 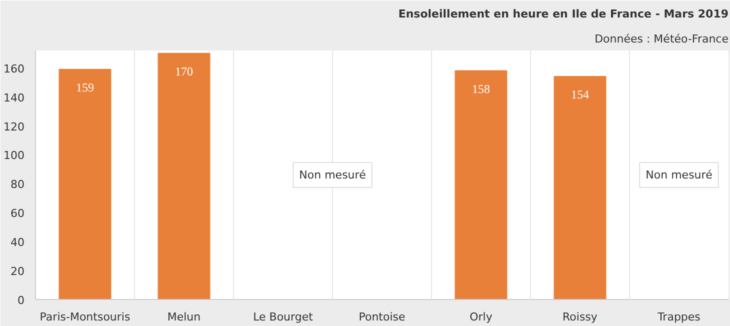 I want to click on x-tick-label: Trappes, so click(x=678, y=317).